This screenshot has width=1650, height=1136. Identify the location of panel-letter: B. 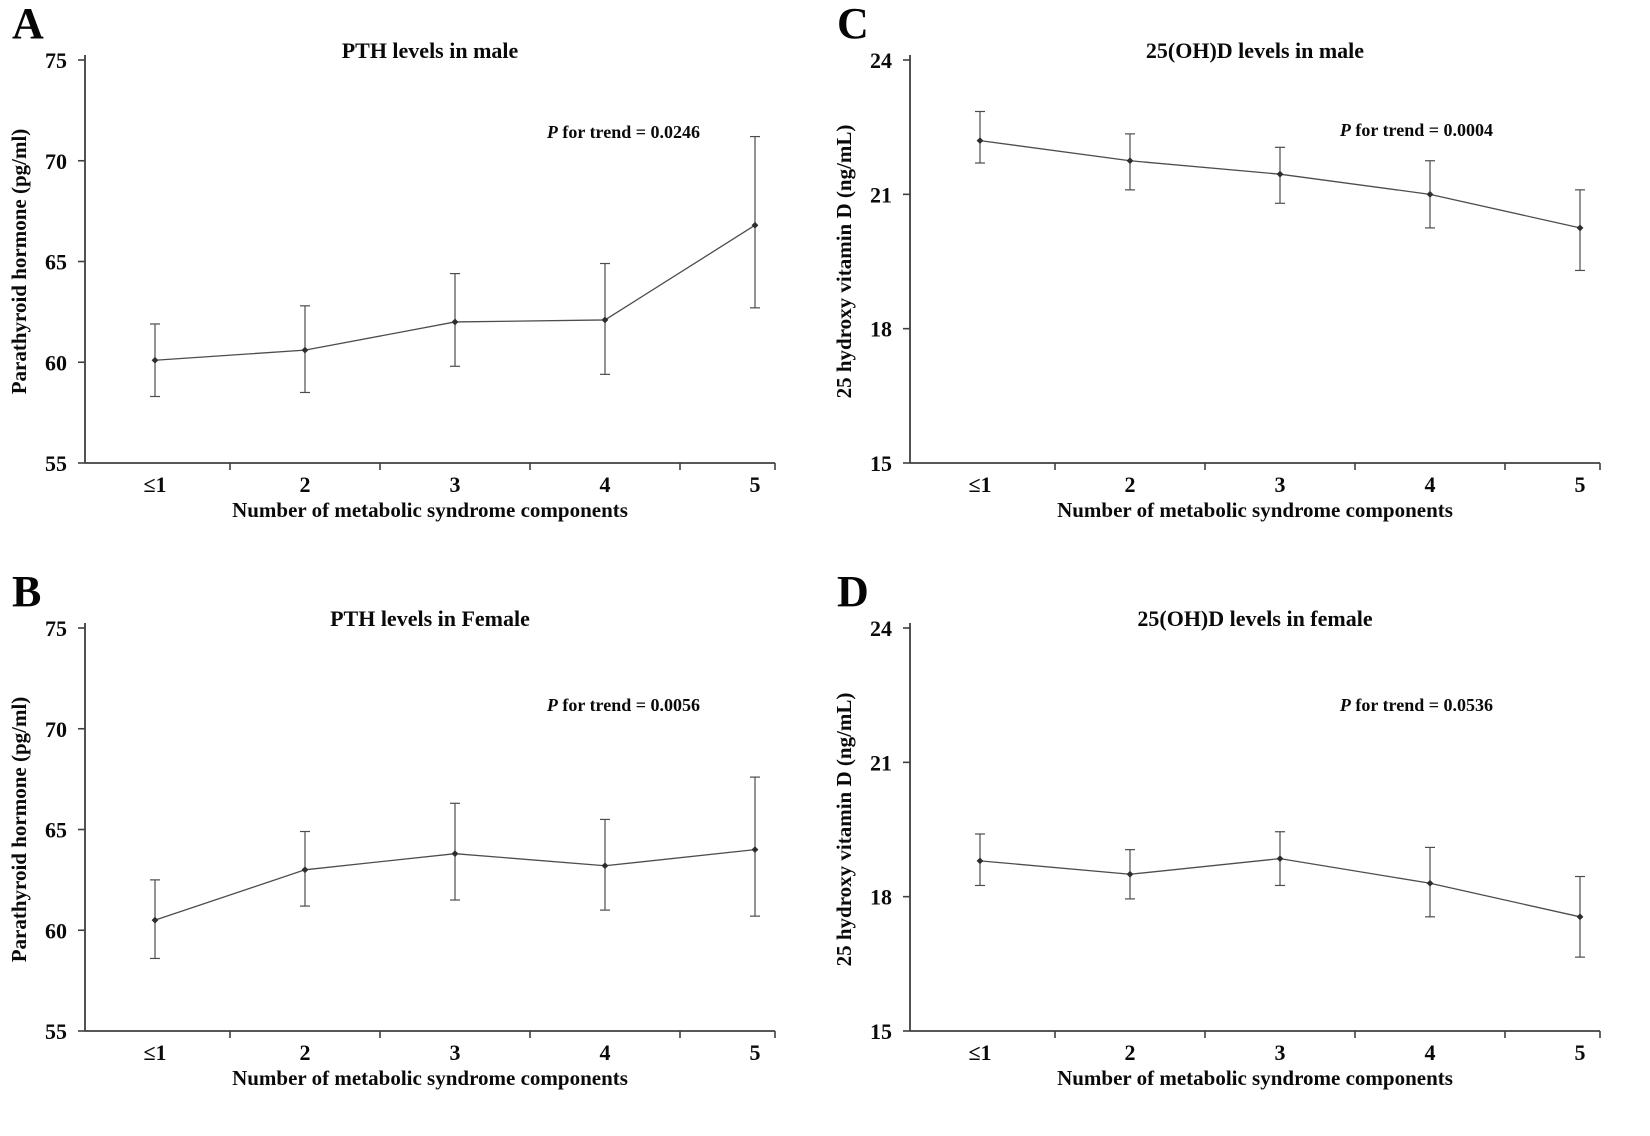
(27, 591).